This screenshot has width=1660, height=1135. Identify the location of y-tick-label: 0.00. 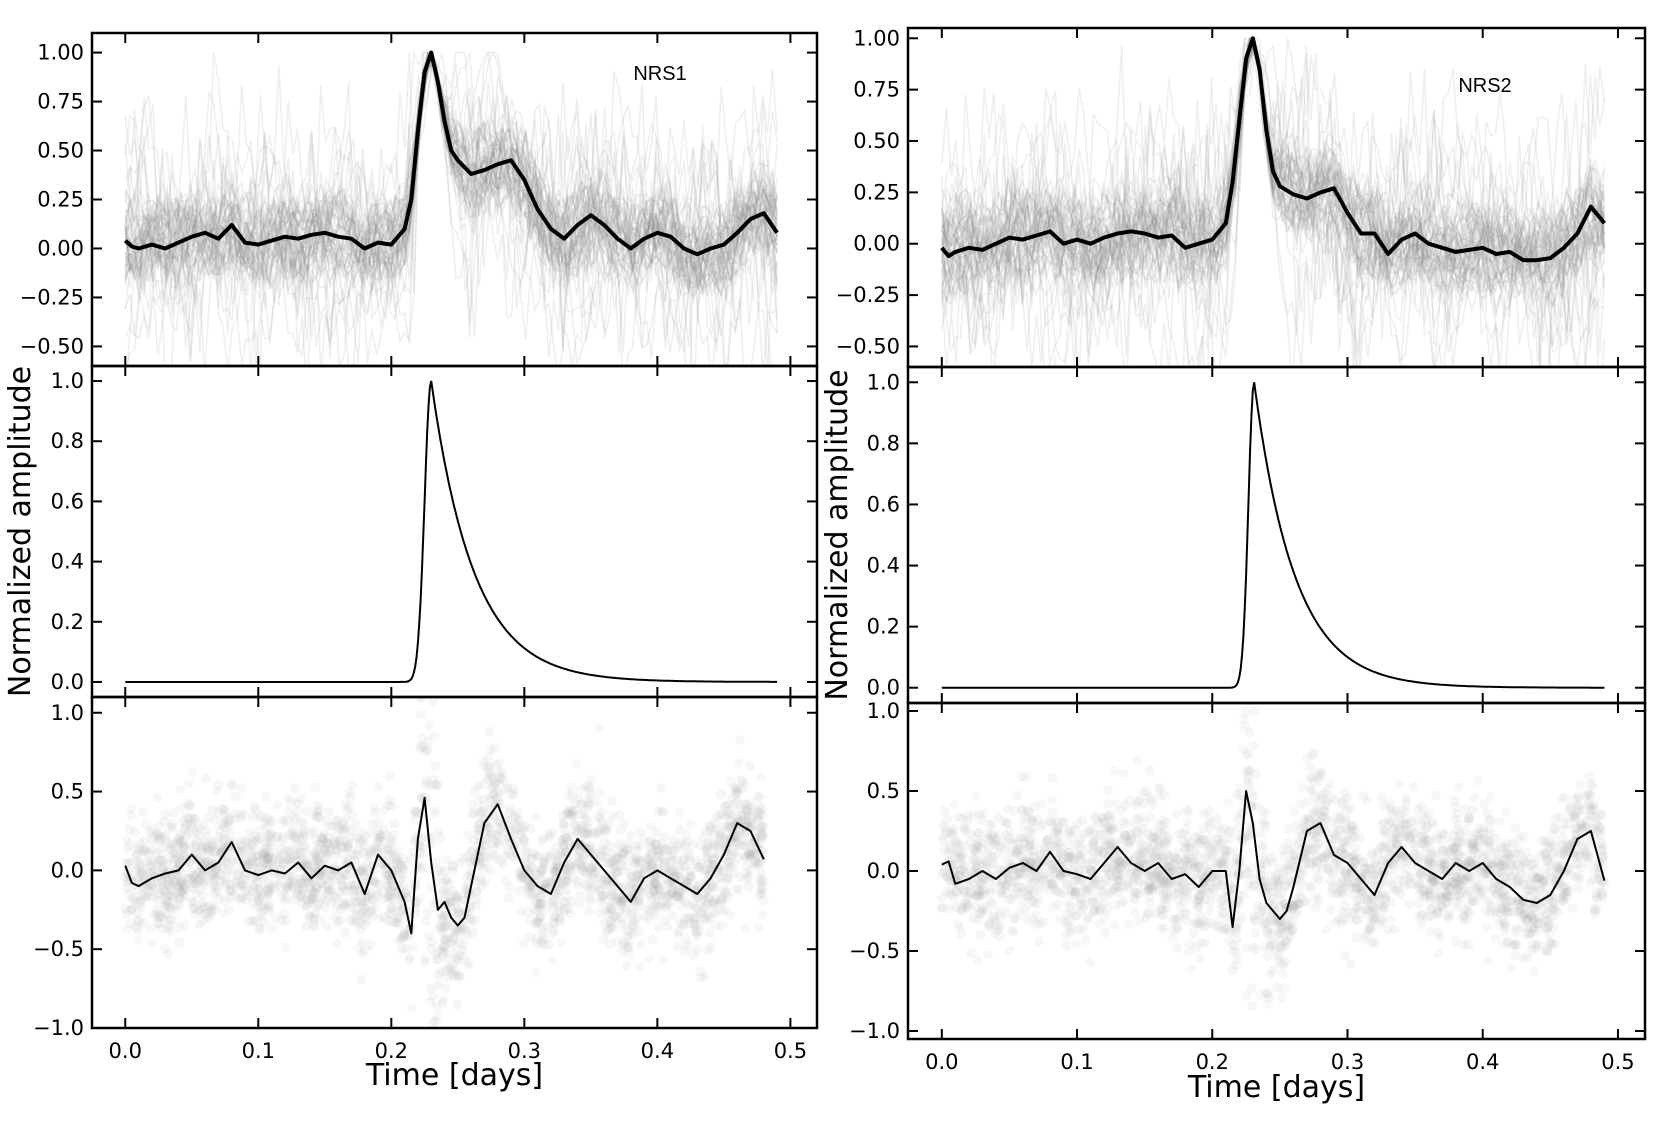
(60, 248).